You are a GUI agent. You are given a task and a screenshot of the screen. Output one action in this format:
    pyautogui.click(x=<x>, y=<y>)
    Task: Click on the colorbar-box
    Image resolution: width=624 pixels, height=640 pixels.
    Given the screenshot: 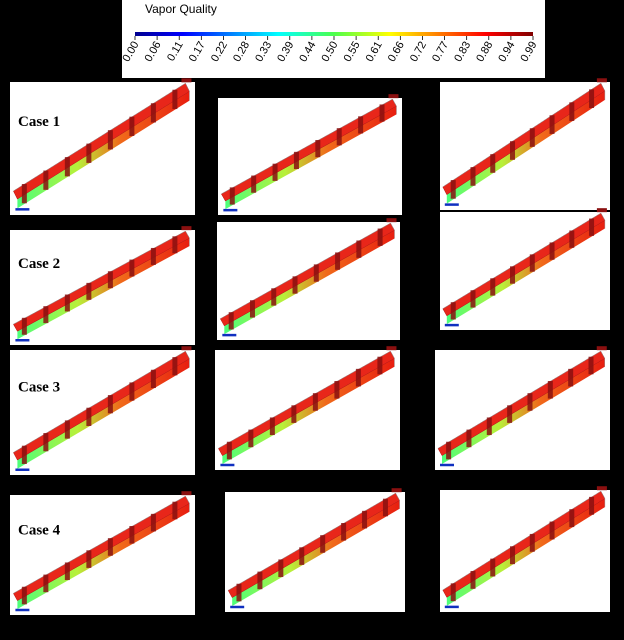 What is the action you would take?
    pyautogui.click(x=333, y=39)
    